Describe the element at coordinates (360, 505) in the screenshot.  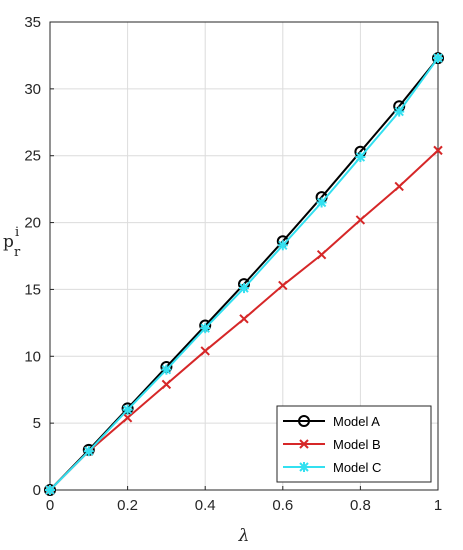
I see `x-tick-label: 0.8` at that location.